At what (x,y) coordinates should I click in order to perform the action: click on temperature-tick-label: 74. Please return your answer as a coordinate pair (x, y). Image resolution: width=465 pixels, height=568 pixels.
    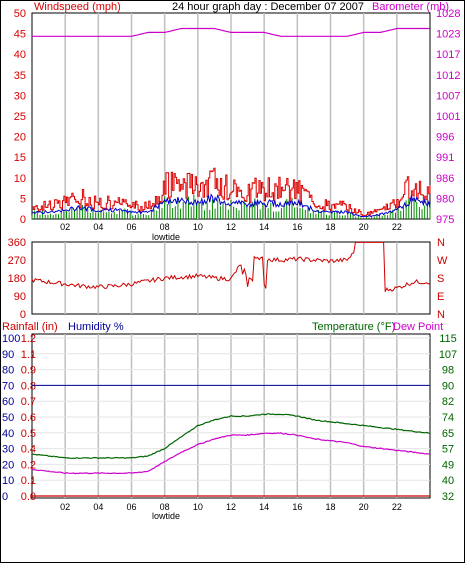
    Looking at the image, I should click on (448, 418).